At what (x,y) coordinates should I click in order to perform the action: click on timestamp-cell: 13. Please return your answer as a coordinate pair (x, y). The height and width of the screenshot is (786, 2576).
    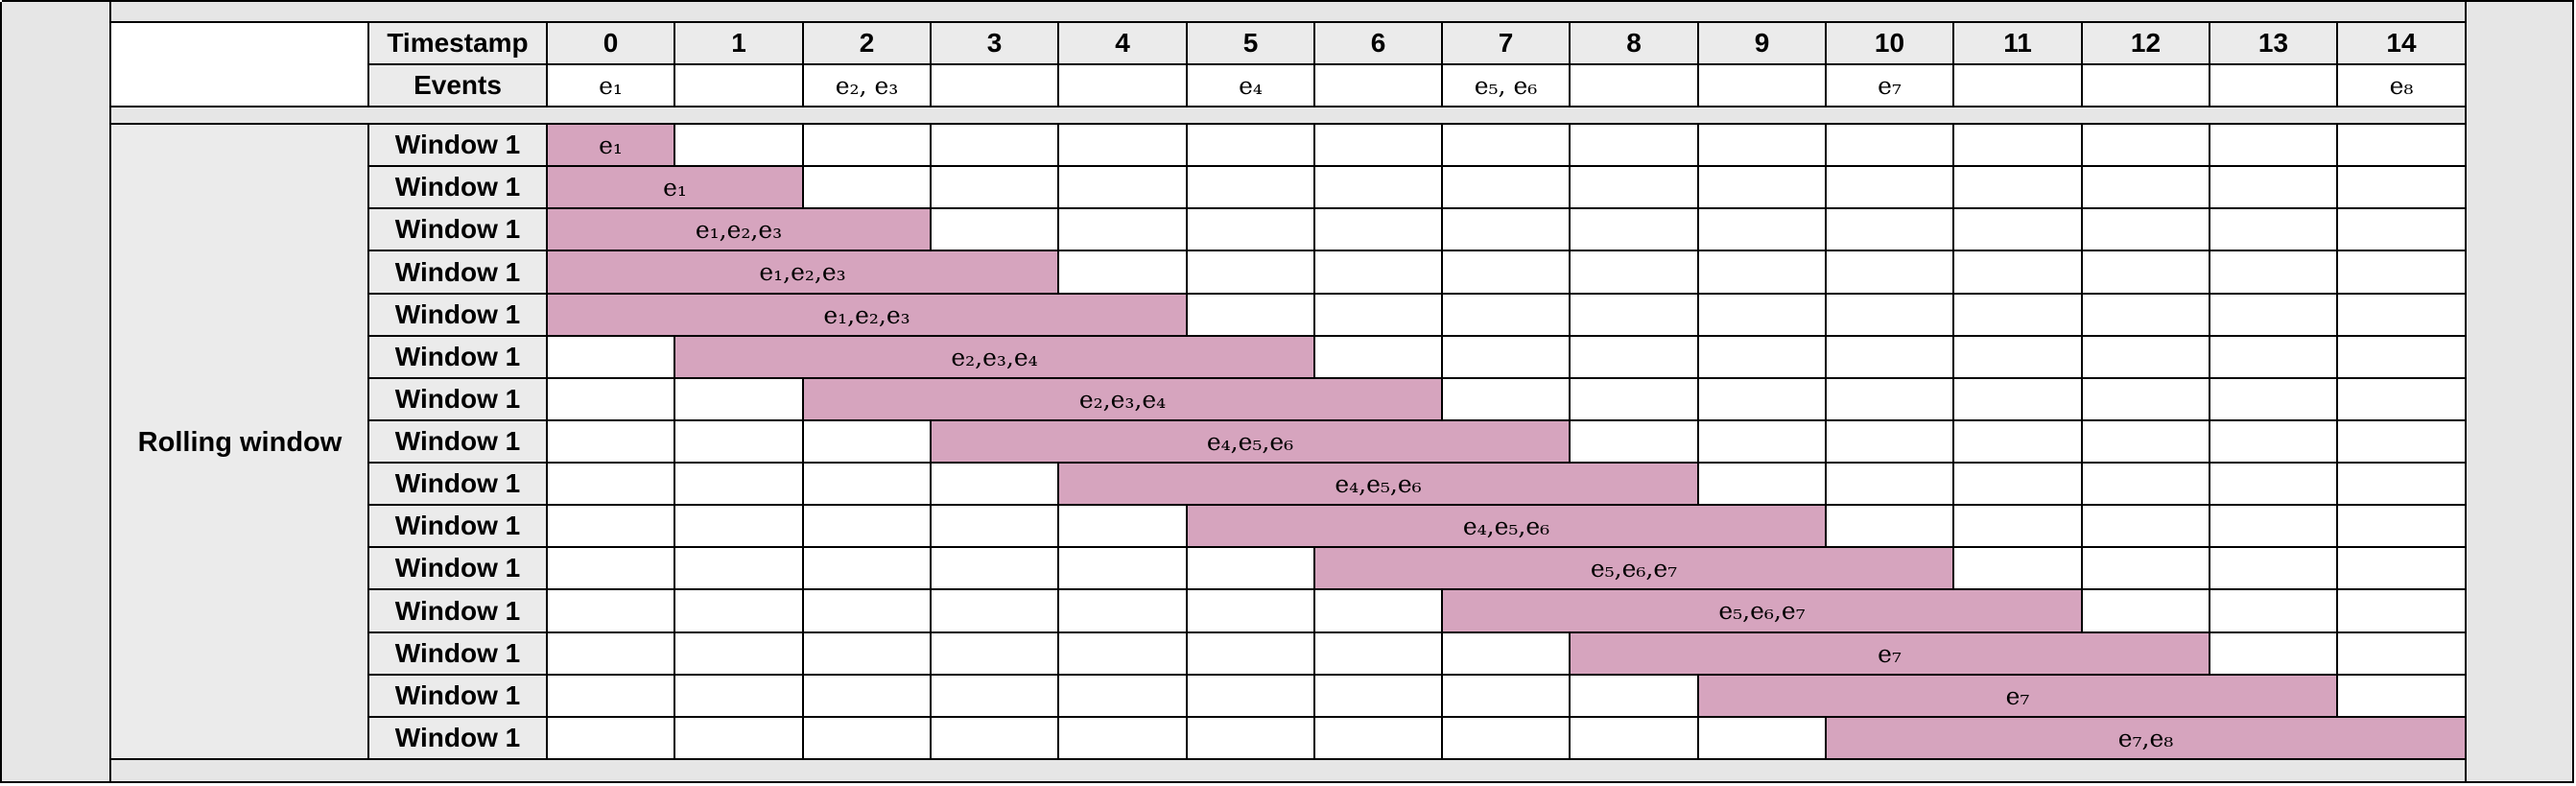
    Looking at the image, I should click on (2274, 44).